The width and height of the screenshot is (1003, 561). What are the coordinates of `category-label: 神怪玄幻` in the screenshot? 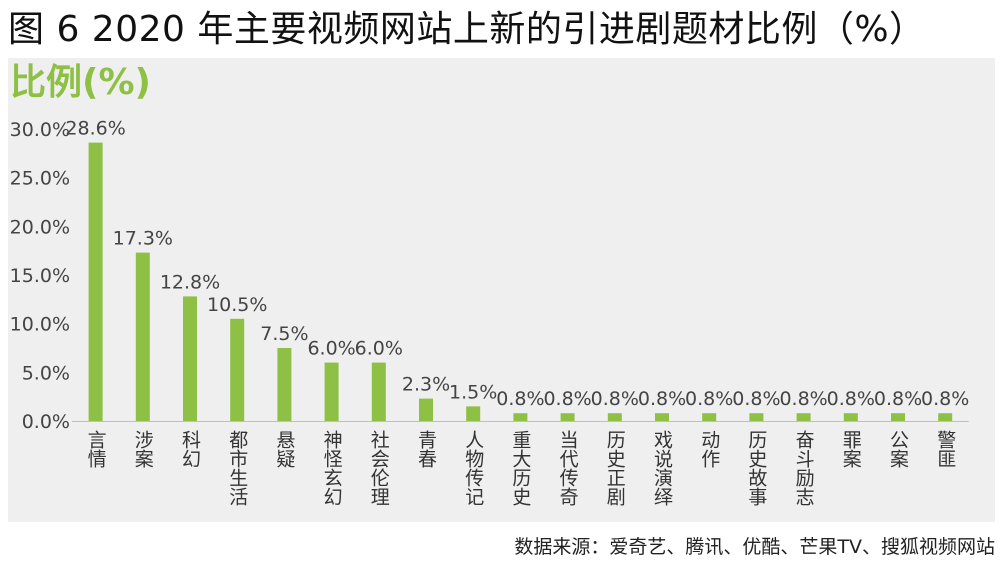 It's located at (332, 468).